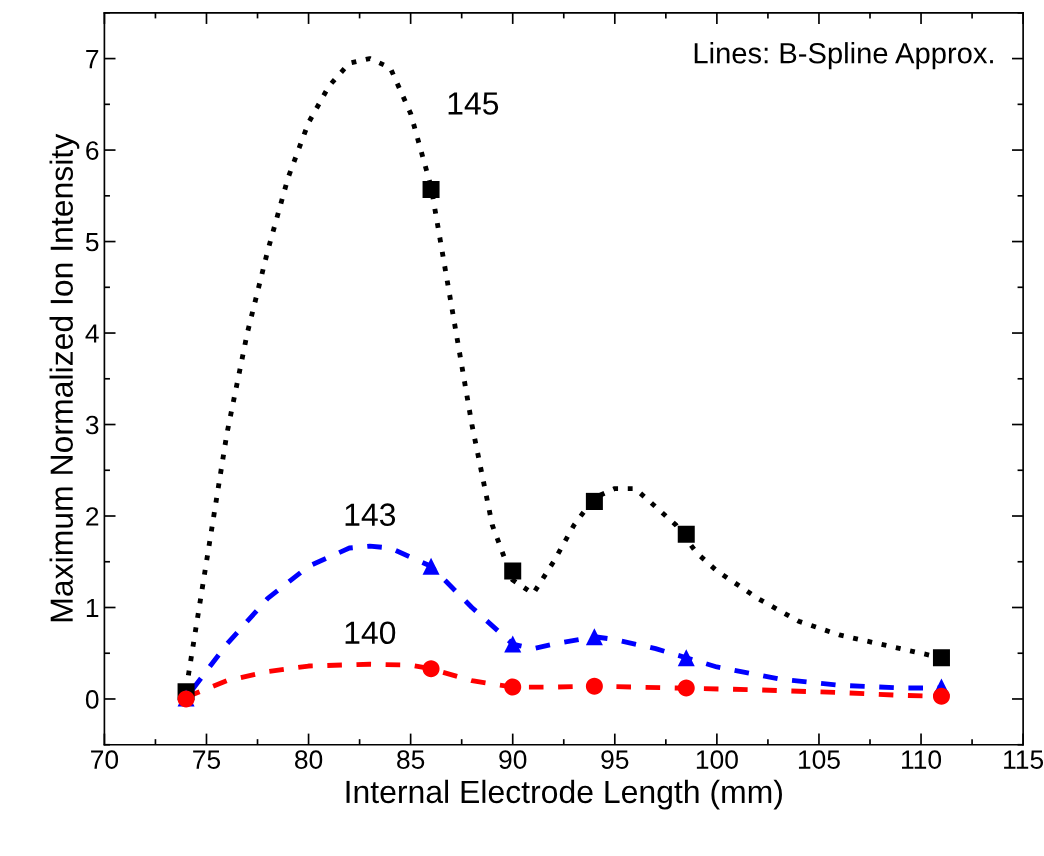 The image size is (1044, 856). Describe the element at coordinates (92, 516) in the screenshot. I see `y-tick-label: 2` at that location.